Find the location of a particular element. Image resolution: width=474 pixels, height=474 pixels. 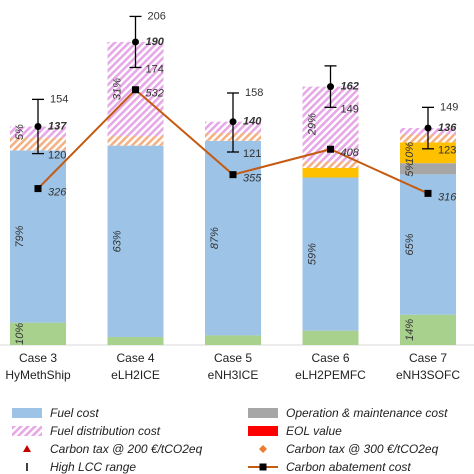

low-label: 149 is located at coordinates (350, 109).